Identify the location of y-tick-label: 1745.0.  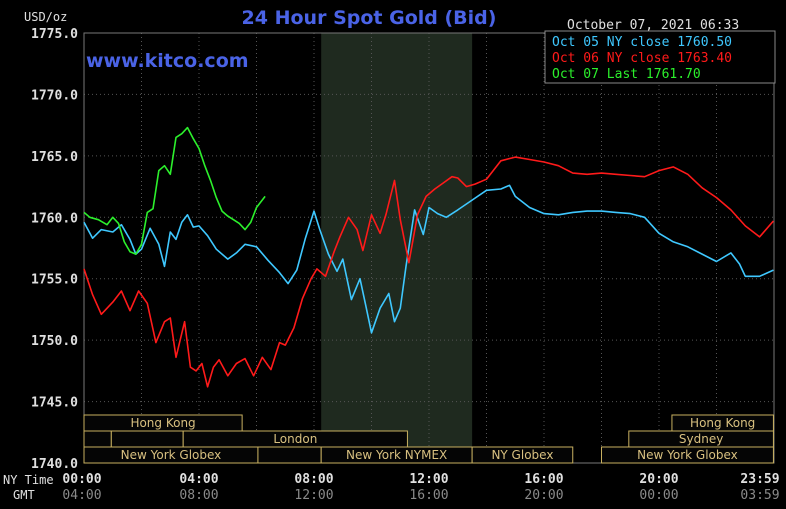
(54, 403).